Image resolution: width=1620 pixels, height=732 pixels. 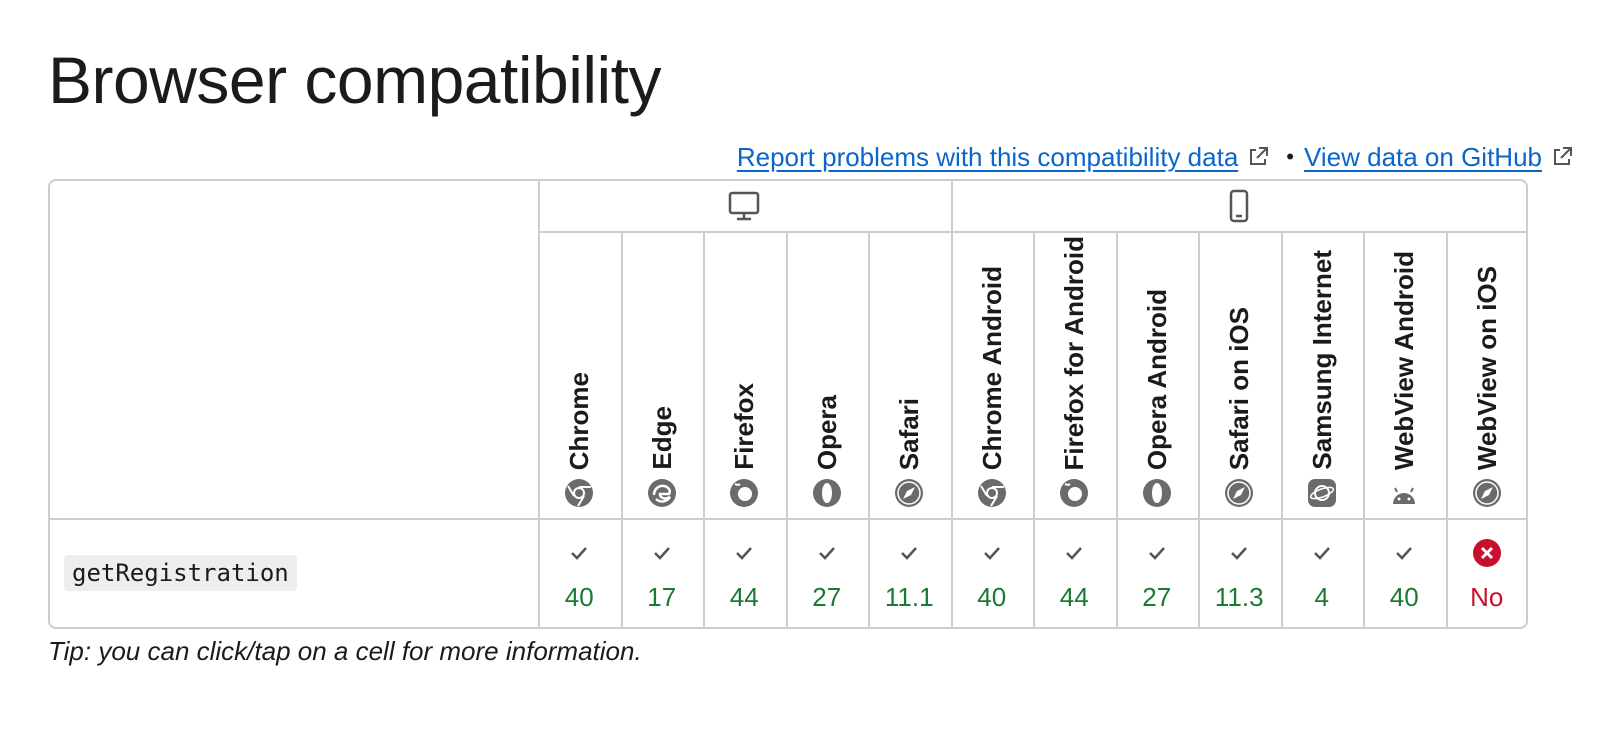 I want to click on edge-icon, so click(x=661, y=493).